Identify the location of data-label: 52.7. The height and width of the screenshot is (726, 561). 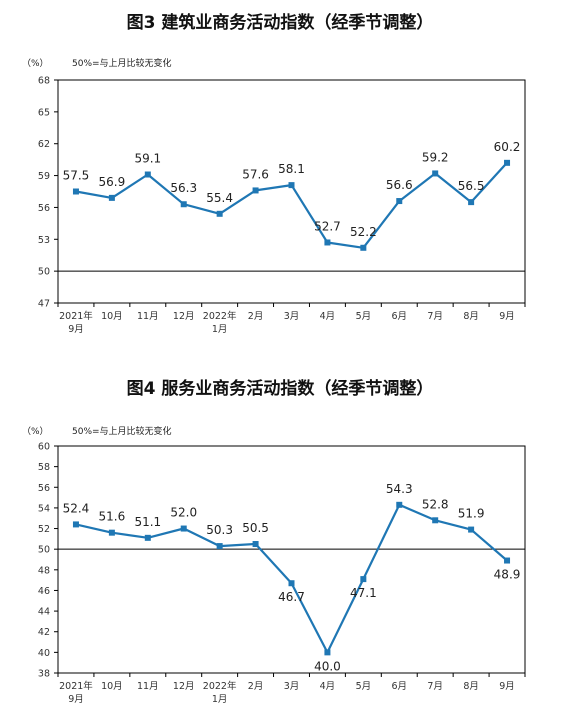
(327, 226).